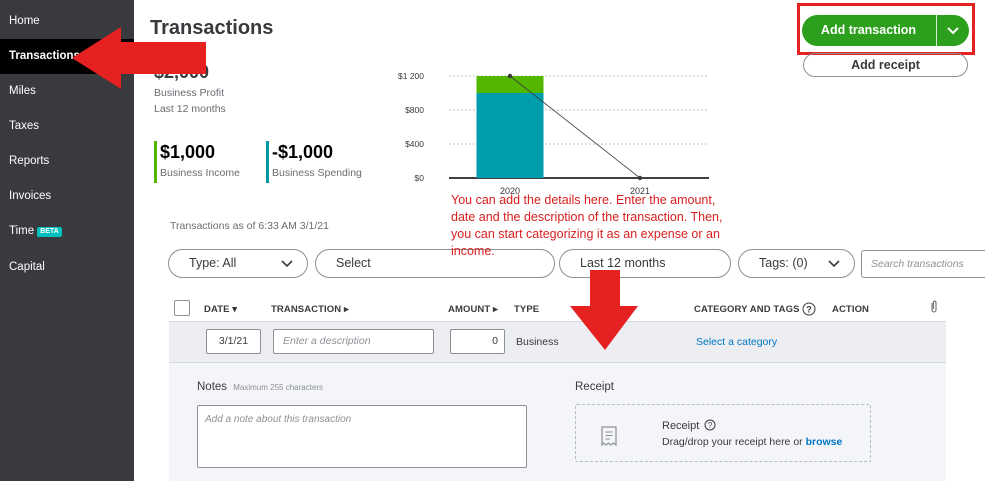 The height and width of the screenshot is (481, 985). Describe the element at coordinates (604, 310) in the screenshot. I see `annotation-arrow-down` at that location.